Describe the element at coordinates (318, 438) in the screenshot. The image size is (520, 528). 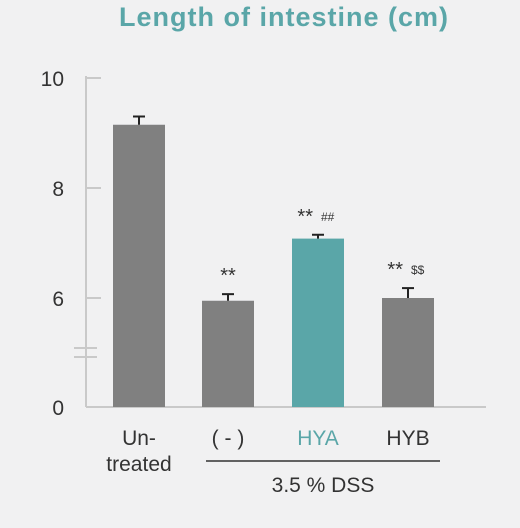
I see `category-label: HYA` at that location.